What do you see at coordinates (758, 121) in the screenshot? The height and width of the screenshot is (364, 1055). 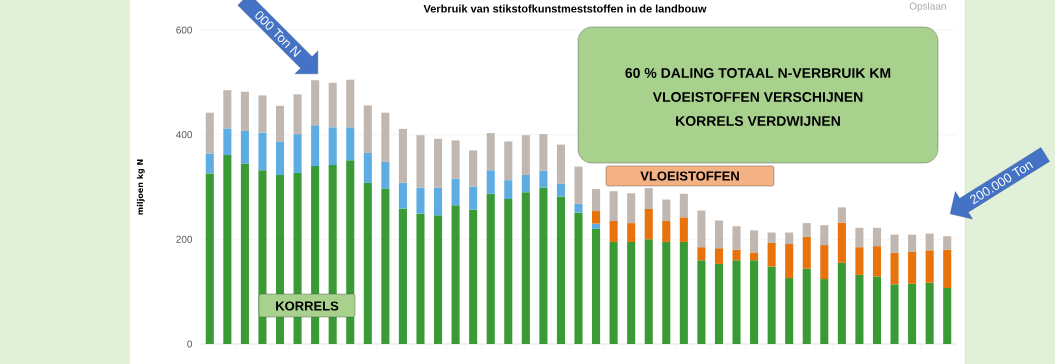 I see `annotation: KORRELS VERDWIJNEN` at bounding box center [758, 121].